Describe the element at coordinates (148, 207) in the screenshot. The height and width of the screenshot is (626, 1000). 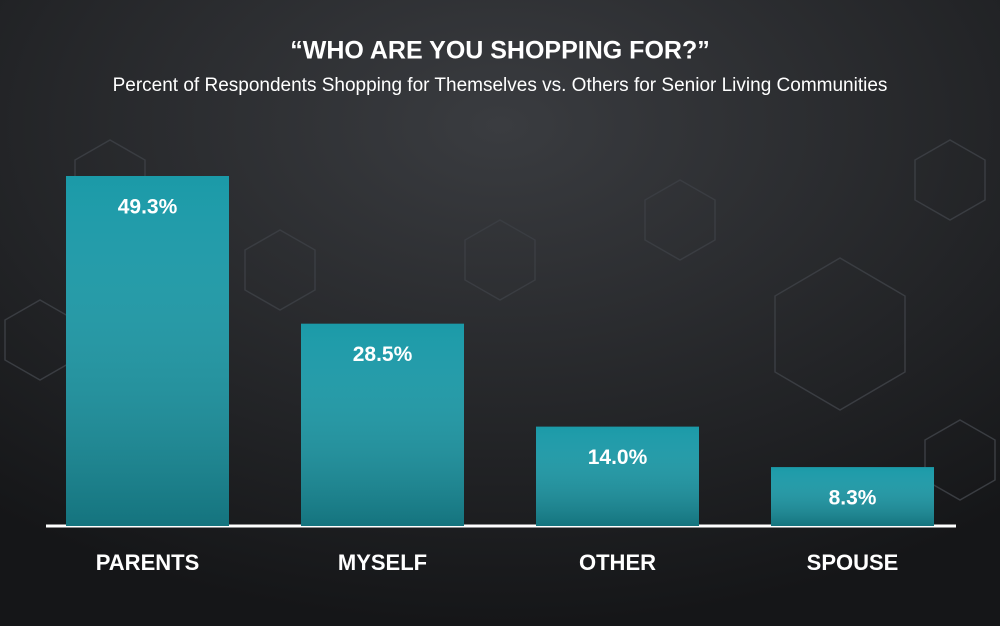
I see `value-label: 49.3%` at that location.